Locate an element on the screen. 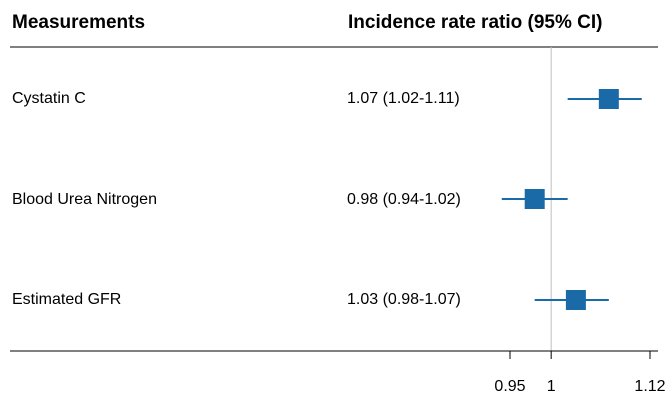  row-label-estimated-gfr: Estimated GFR is located at coordinates (67, 299).